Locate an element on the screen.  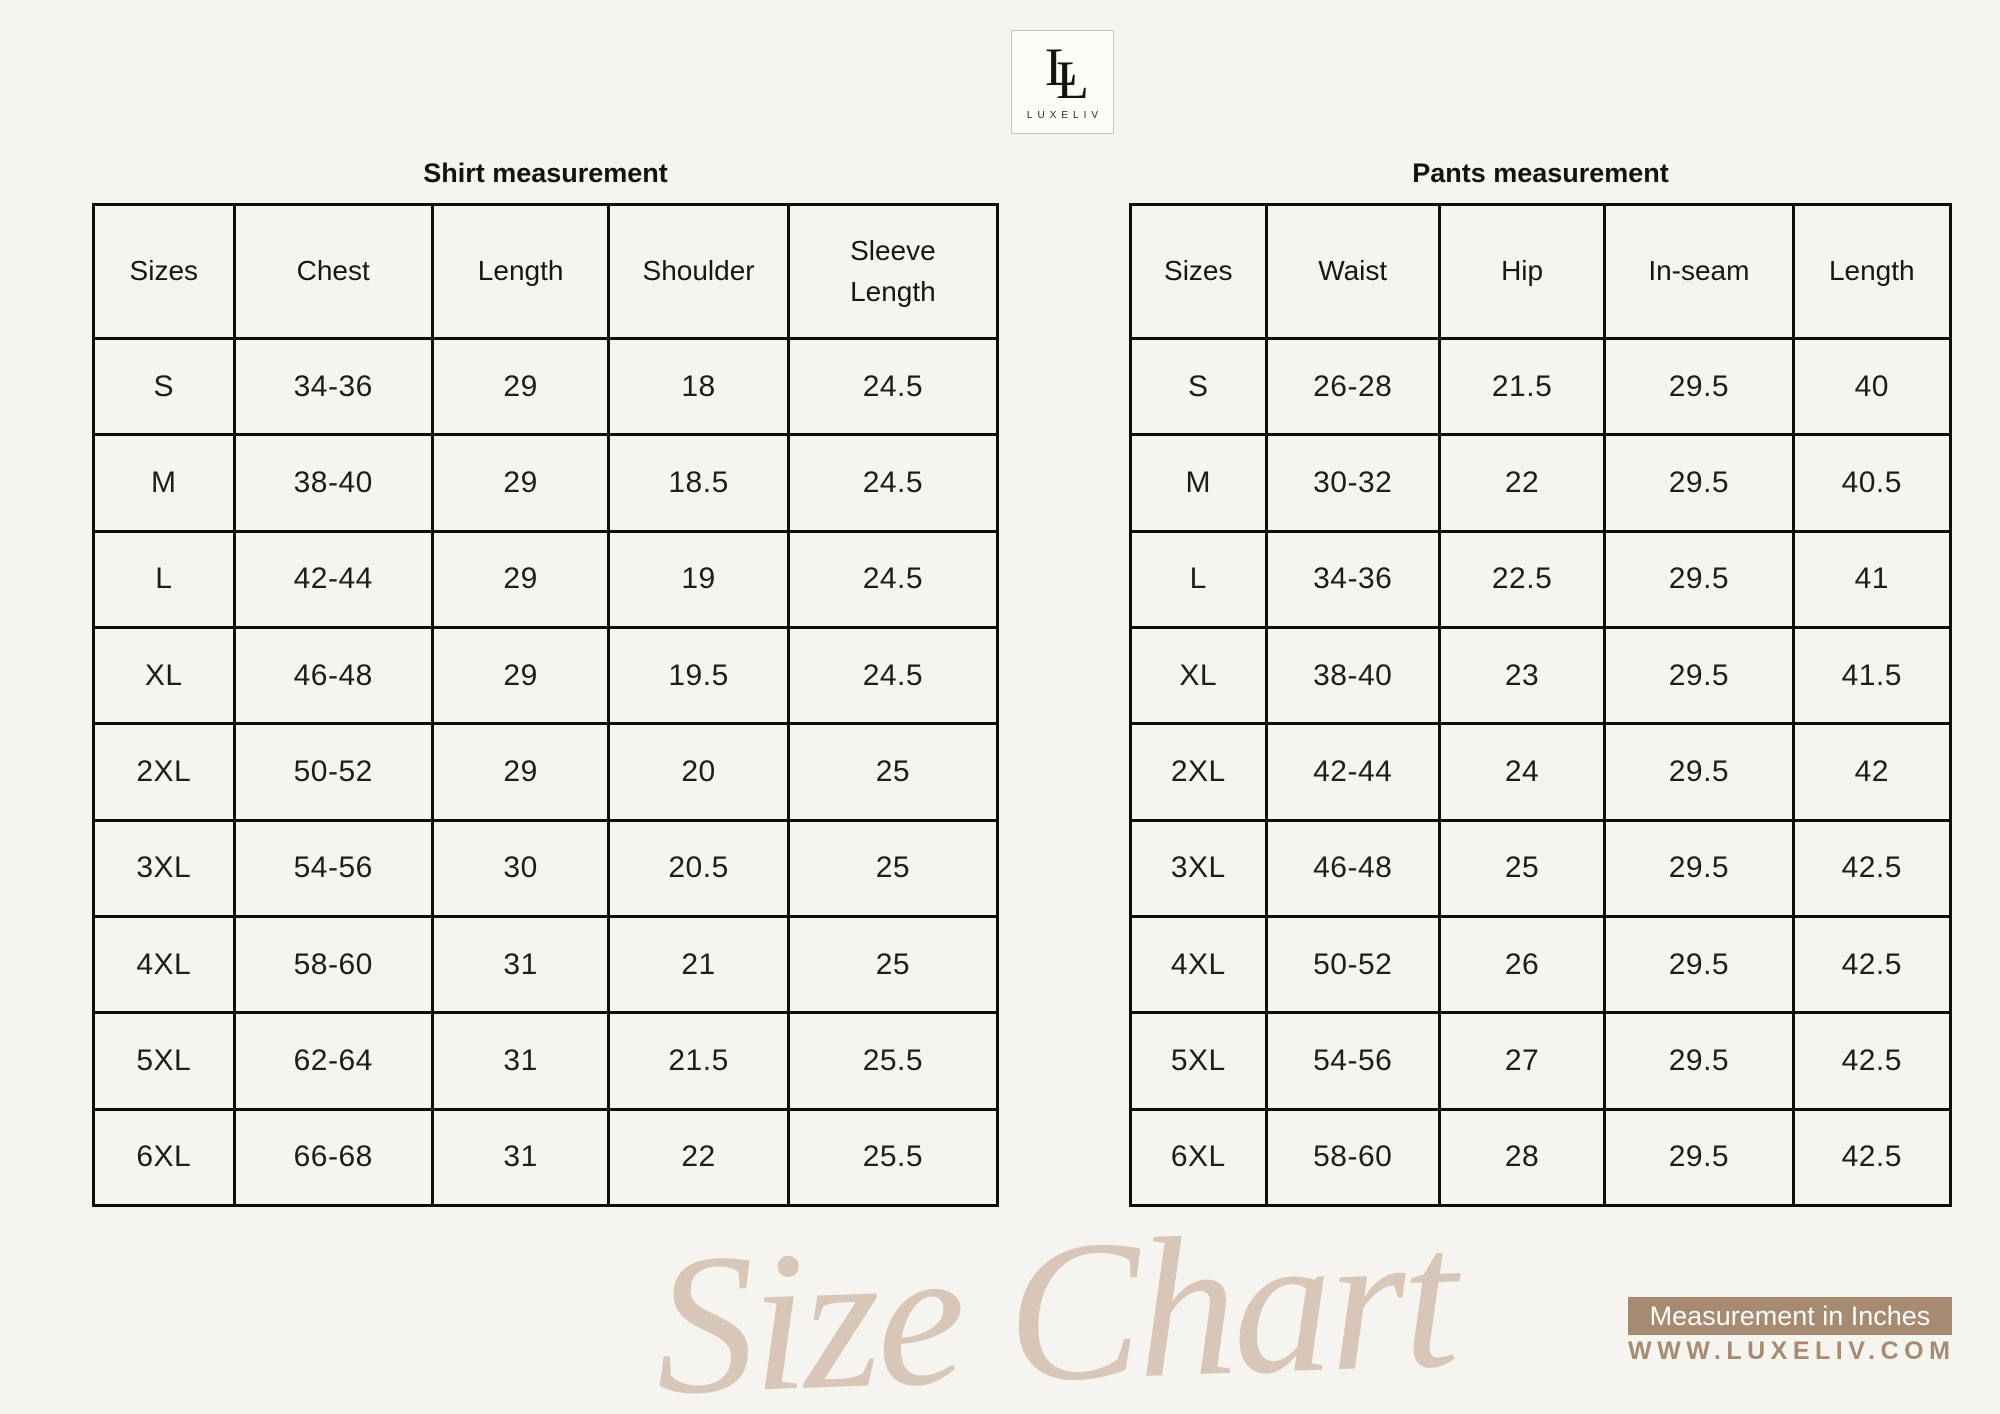
table-cell: 27 is located at coordinates (1522, 1061).